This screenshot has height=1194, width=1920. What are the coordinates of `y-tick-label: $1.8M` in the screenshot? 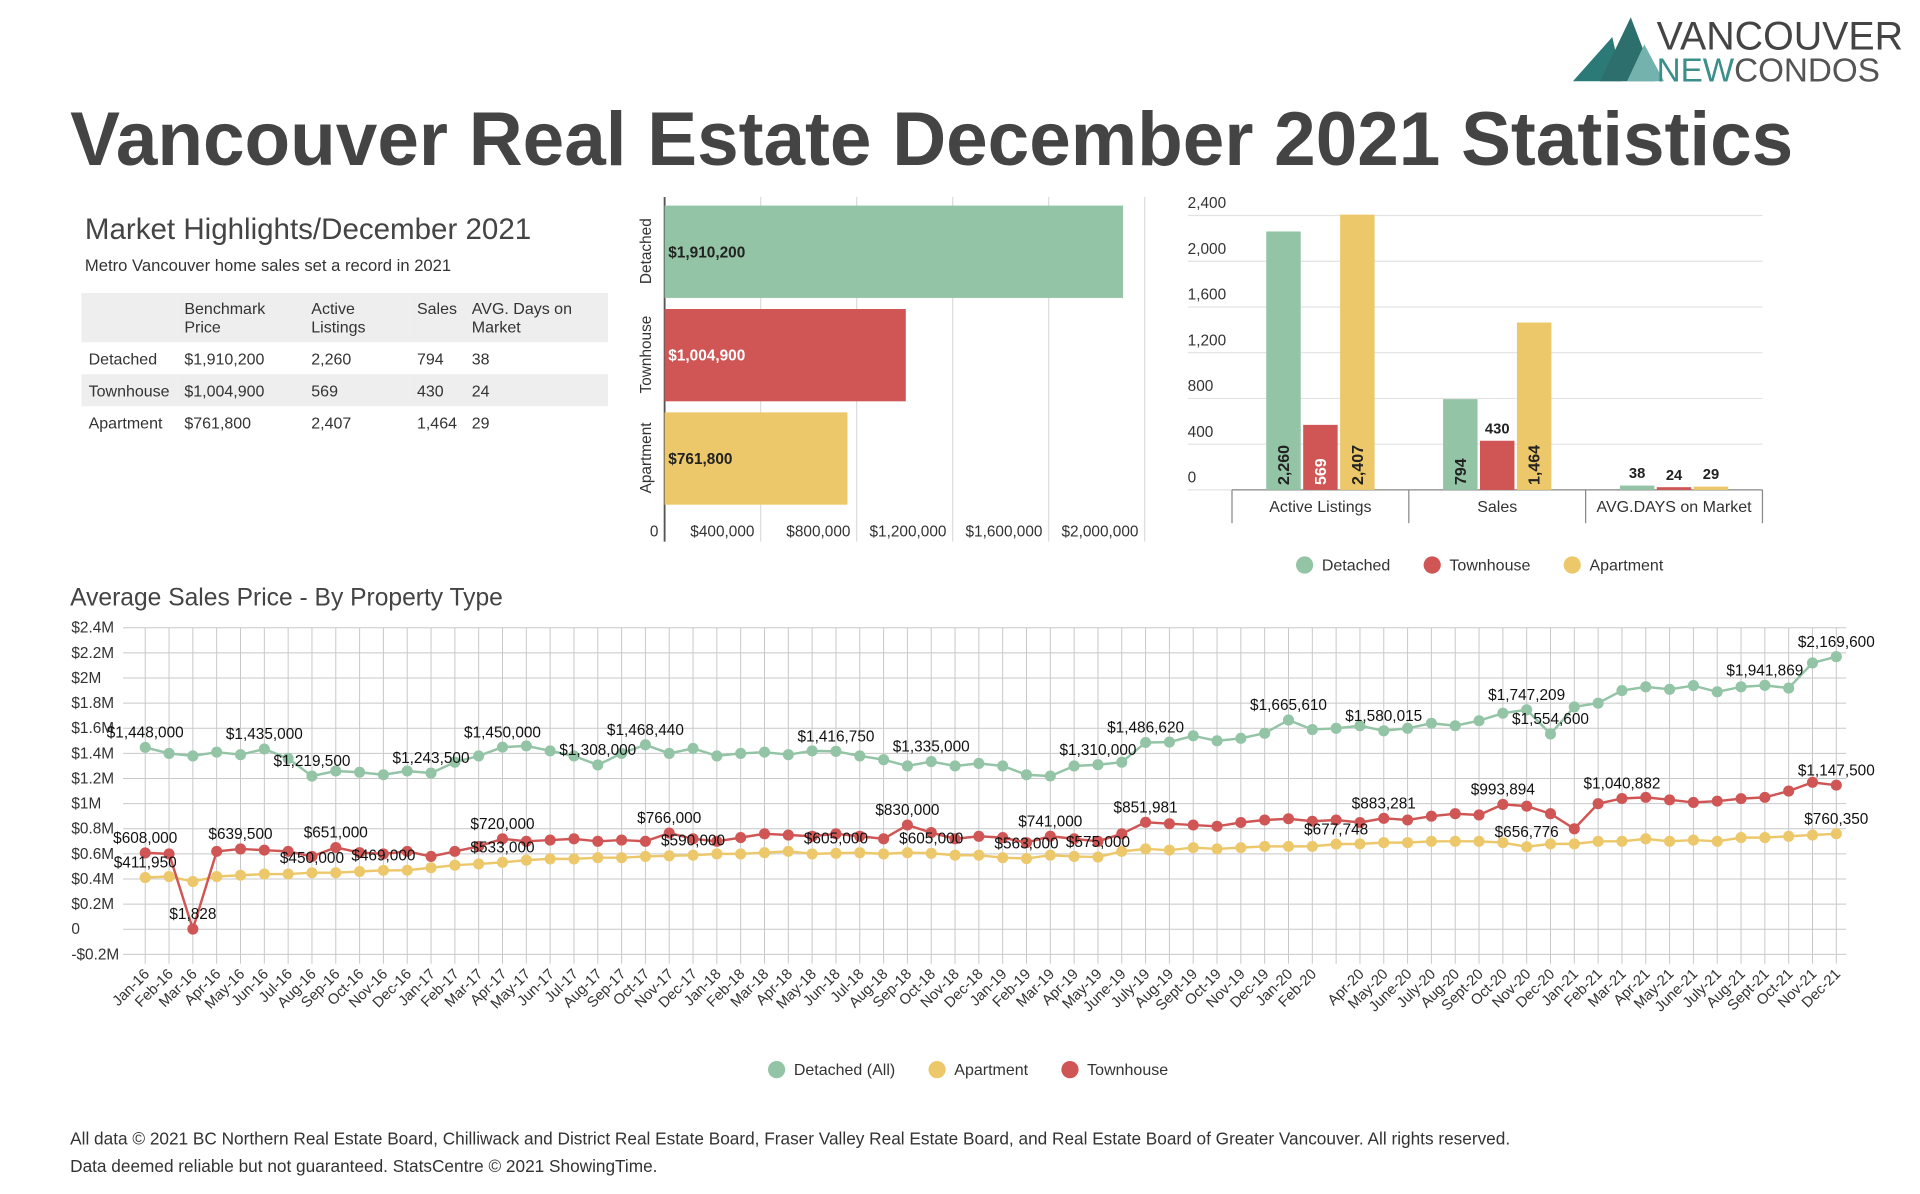 It's located at (92, 703).